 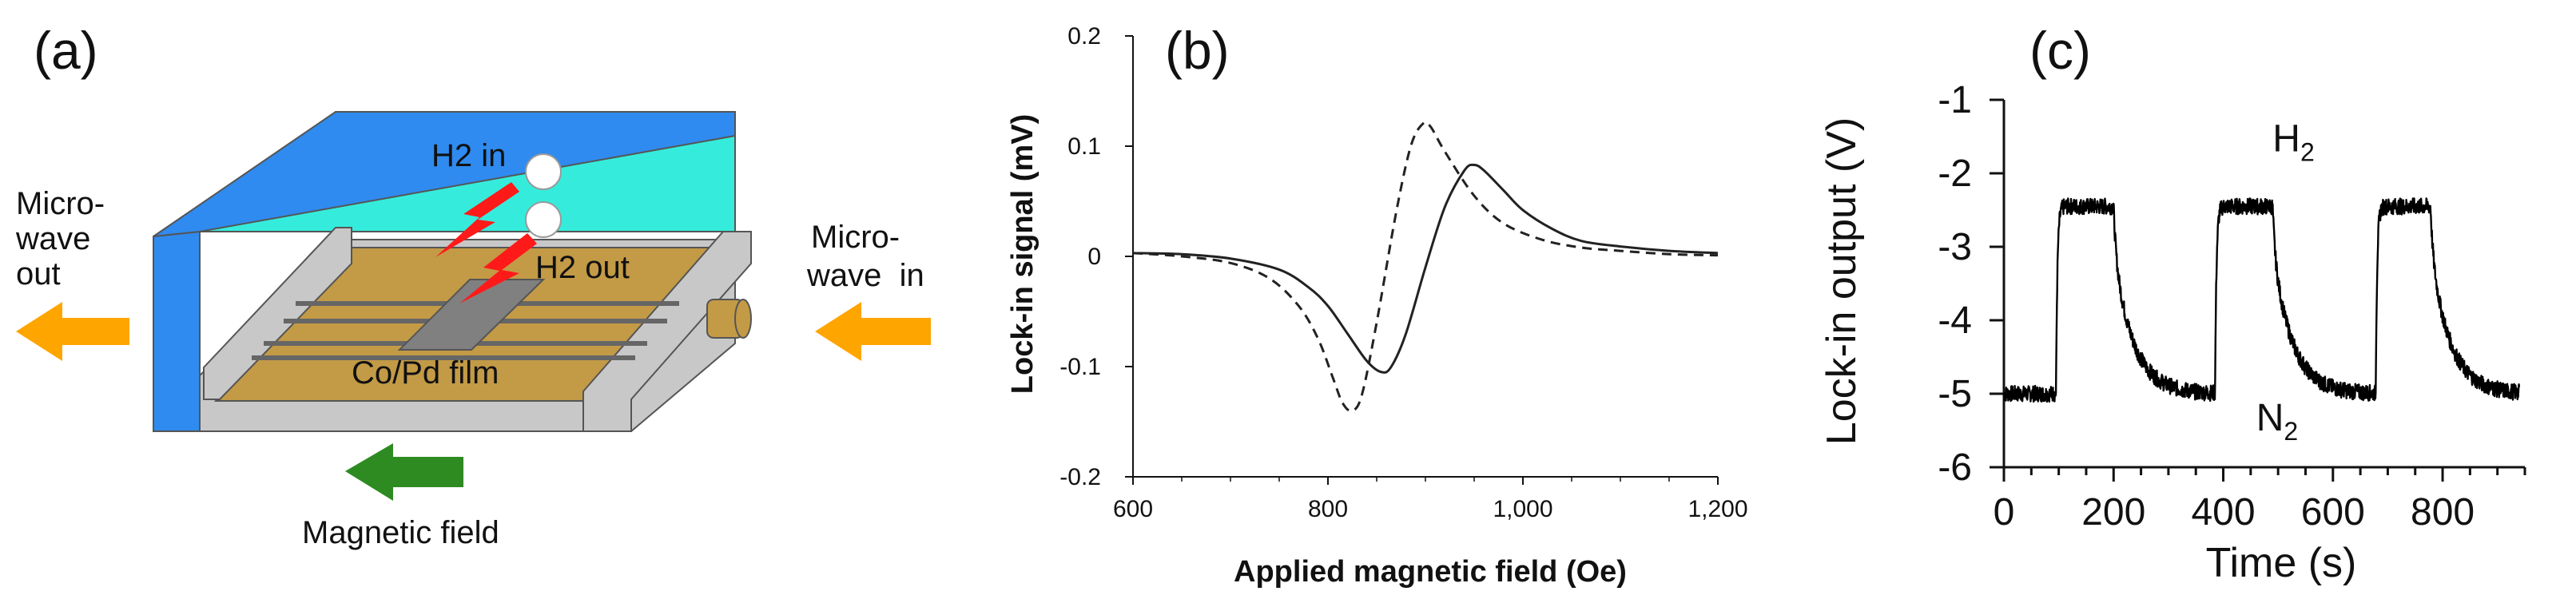 What do you see at coordinates (1842, 281) in the screenshot?
I see `chart-c-y-axis-label: Lock-in output (V)` at bounding box center [1842, 281].